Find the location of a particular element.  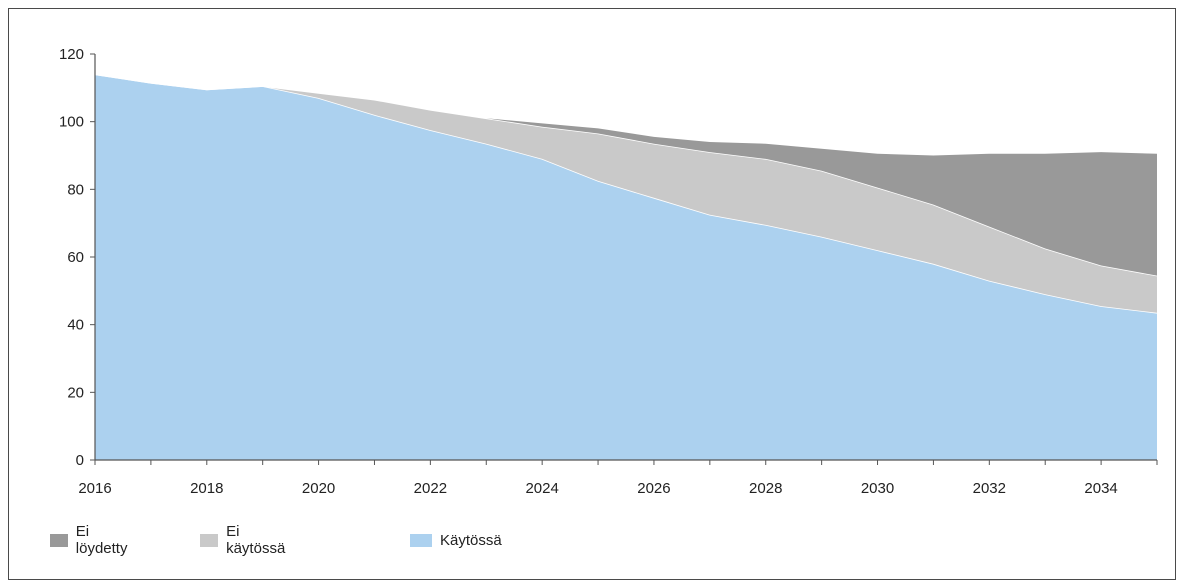

y-tick-label: 0 is located at coordinates (80, 460).